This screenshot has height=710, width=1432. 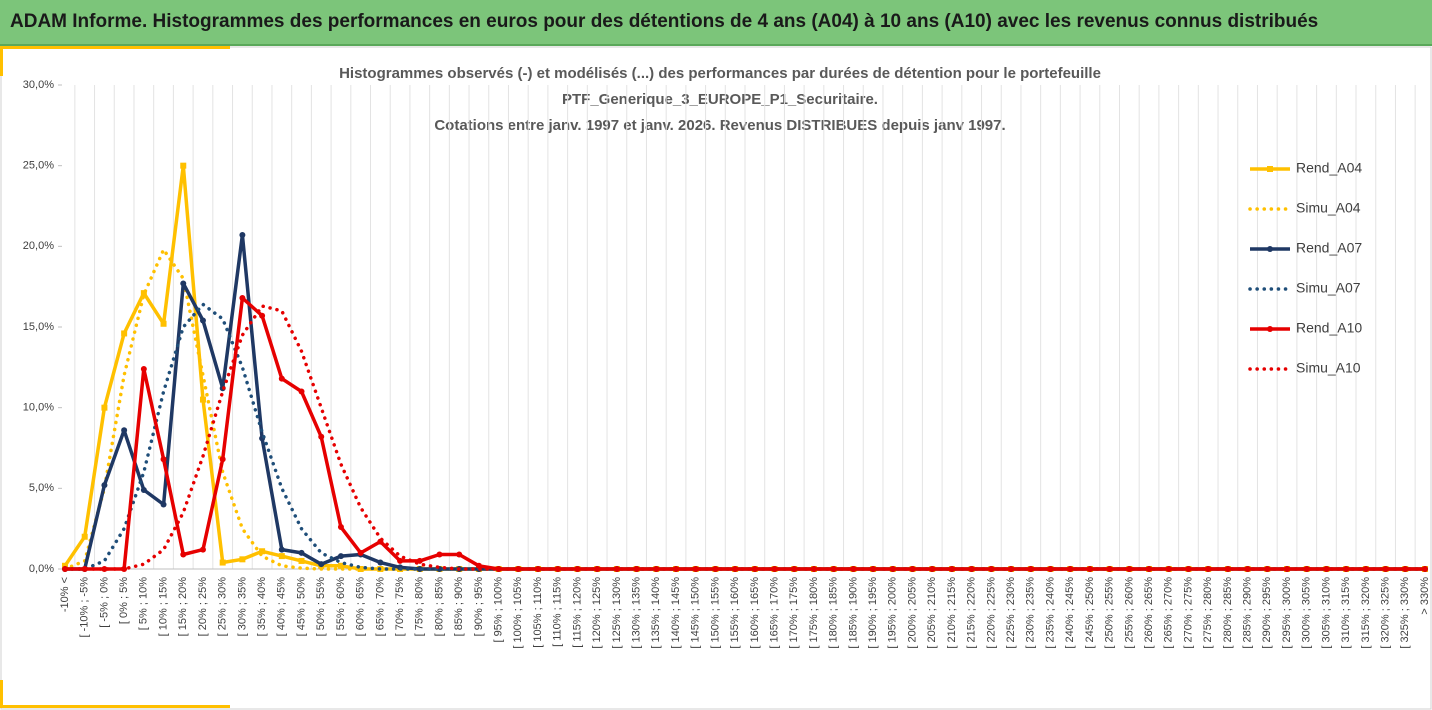 I want to click on legend-label: Simu_A10, so click(x=1328, y=368).